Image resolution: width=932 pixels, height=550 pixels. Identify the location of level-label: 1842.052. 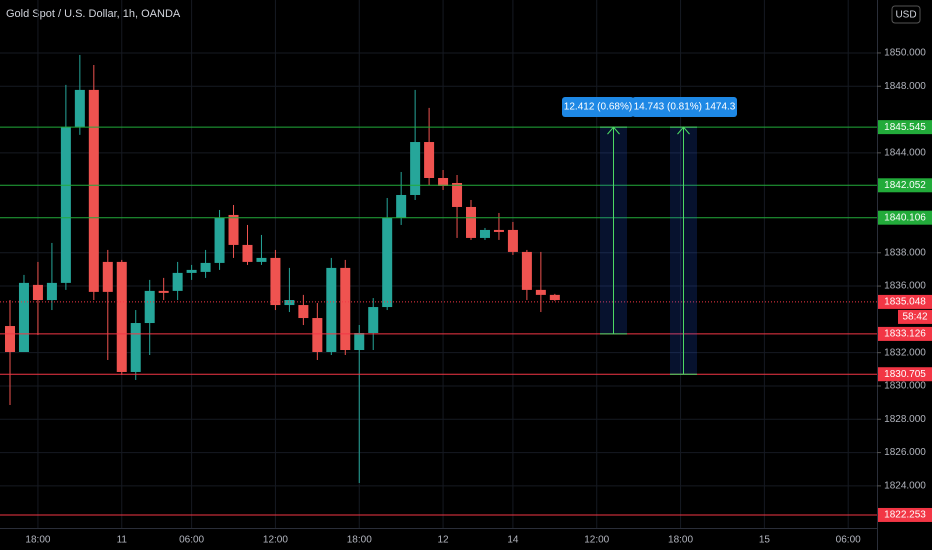
(905, 185).